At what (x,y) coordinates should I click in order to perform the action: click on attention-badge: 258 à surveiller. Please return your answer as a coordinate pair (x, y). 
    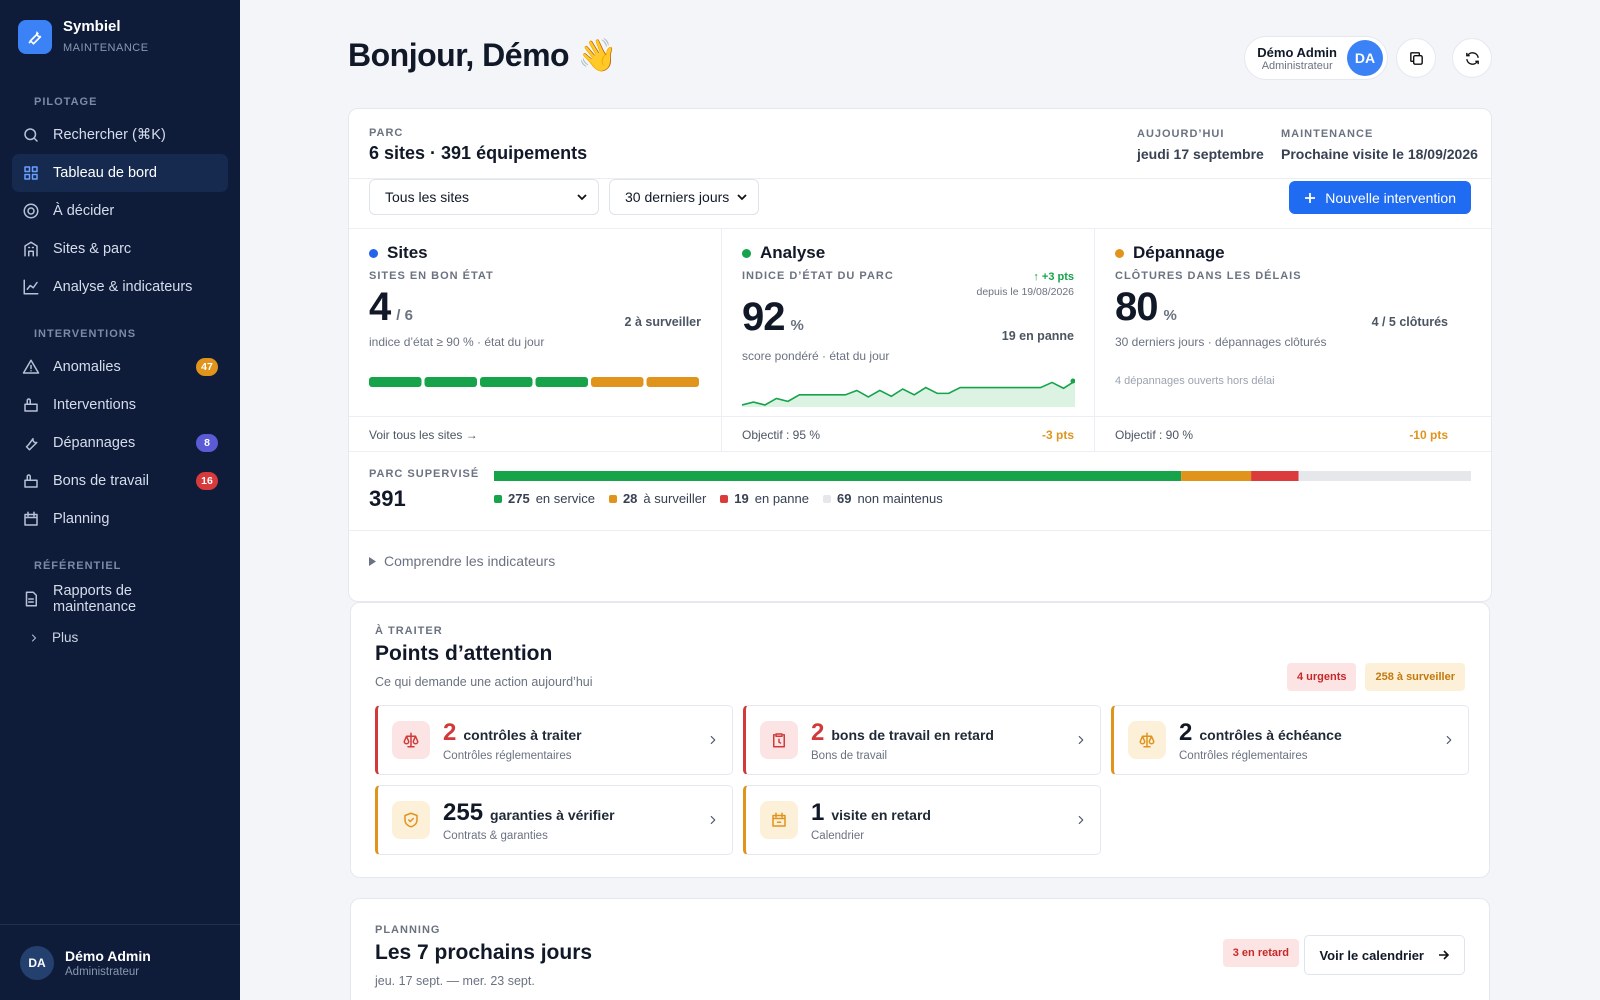
    Looking at the image, I should click on (1415, 677).